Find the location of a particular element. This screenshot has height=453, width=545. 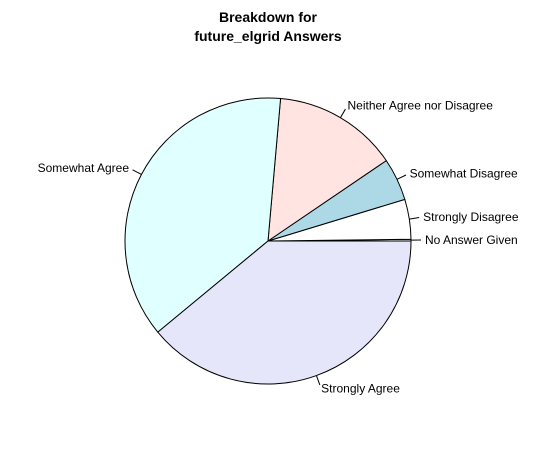

pie-label-somewhat-disagree: Somewhat Disagree is located at coordinates (464, 173).